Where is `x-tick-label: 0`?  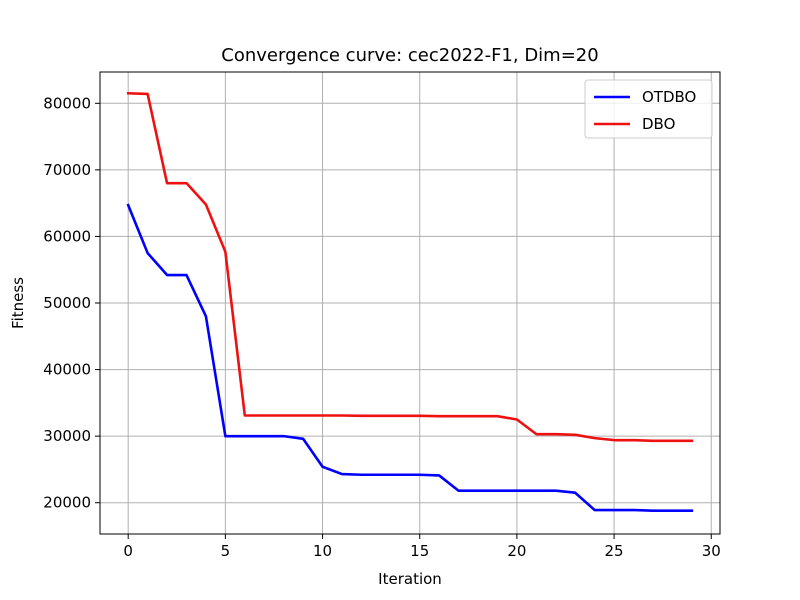 x-tick-label: 0 is located at coordinates (128, 551).